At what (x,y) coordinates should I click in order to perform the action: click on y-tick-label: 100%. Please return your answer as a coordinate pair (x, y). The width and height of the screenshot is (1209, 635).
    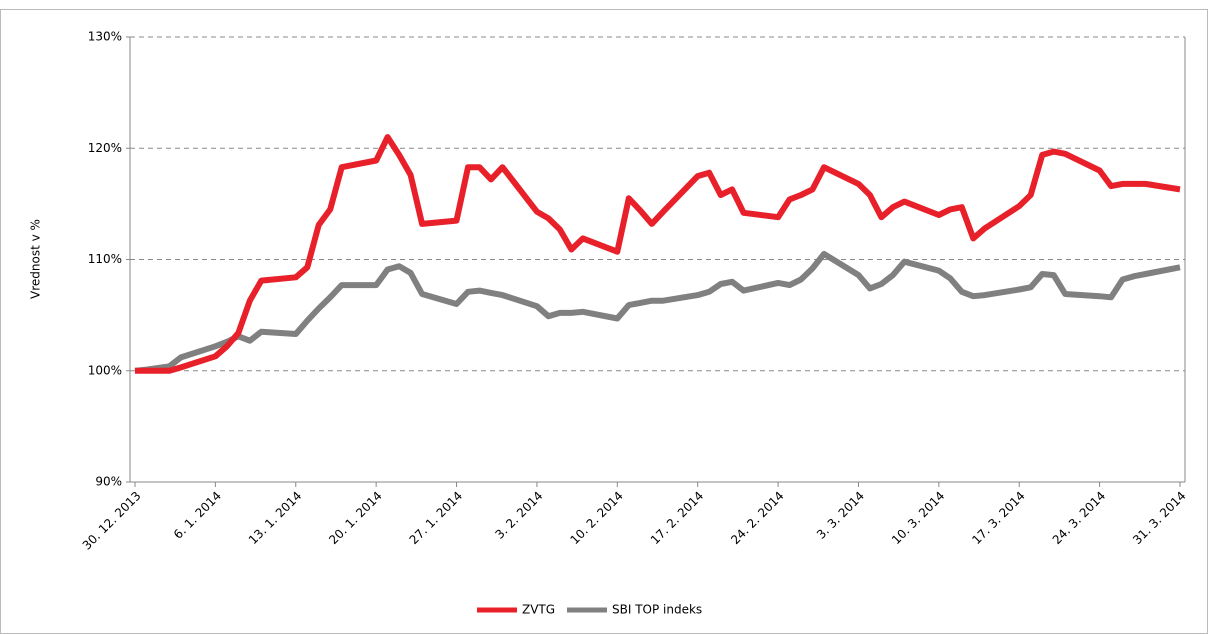
    Looking at the image, I should click on (105, 370).